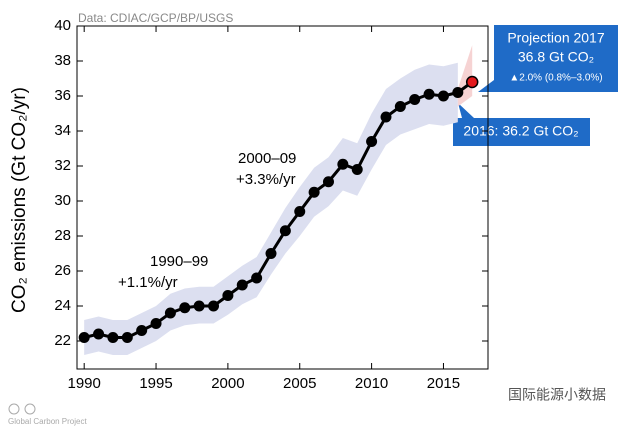 Image resolution: width=640 pixels, height=427 pixels. I want to click on y-tick-label: 24, so click(62, 305).